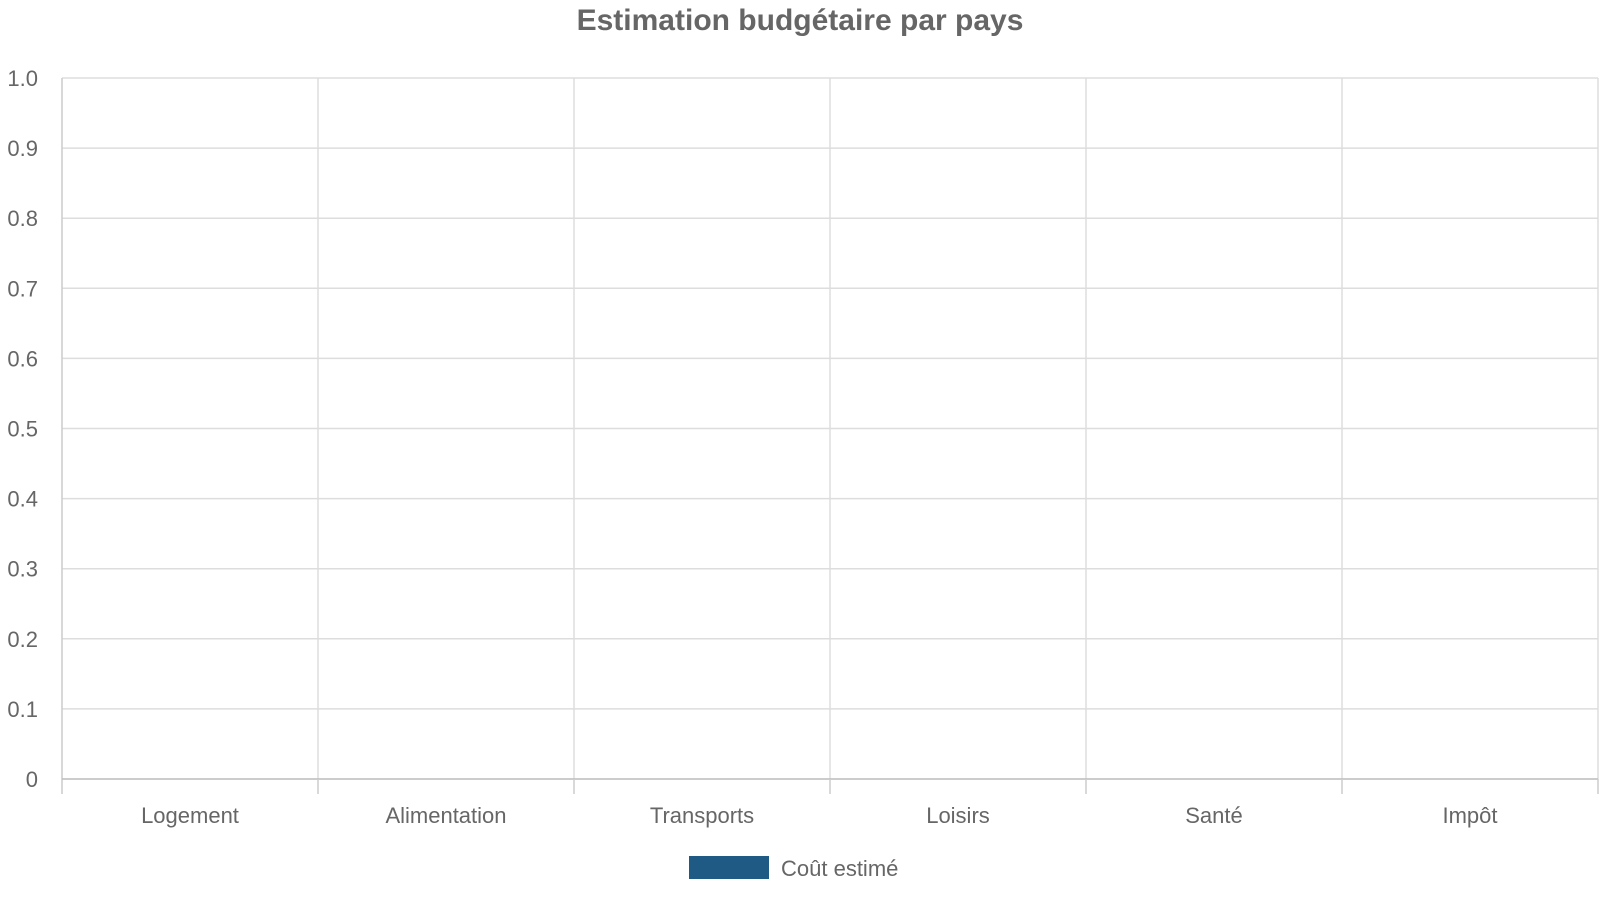 The width and height of the screenshot is (1600, 900). I want to click on y-tick-label: 0.8, so click(22, 218).